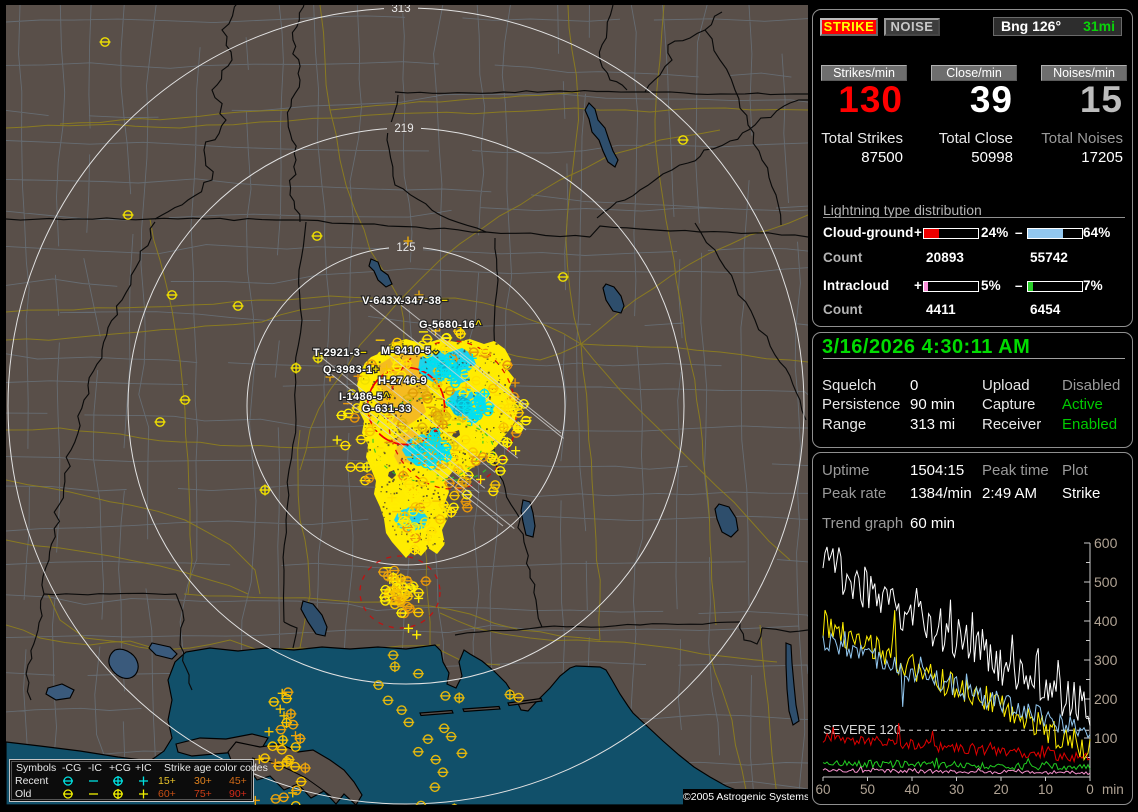  What do you see at coordinates (1000, 789) in the screenshot?
I see `svg-text: 20` at bounding box center [1000, 789].